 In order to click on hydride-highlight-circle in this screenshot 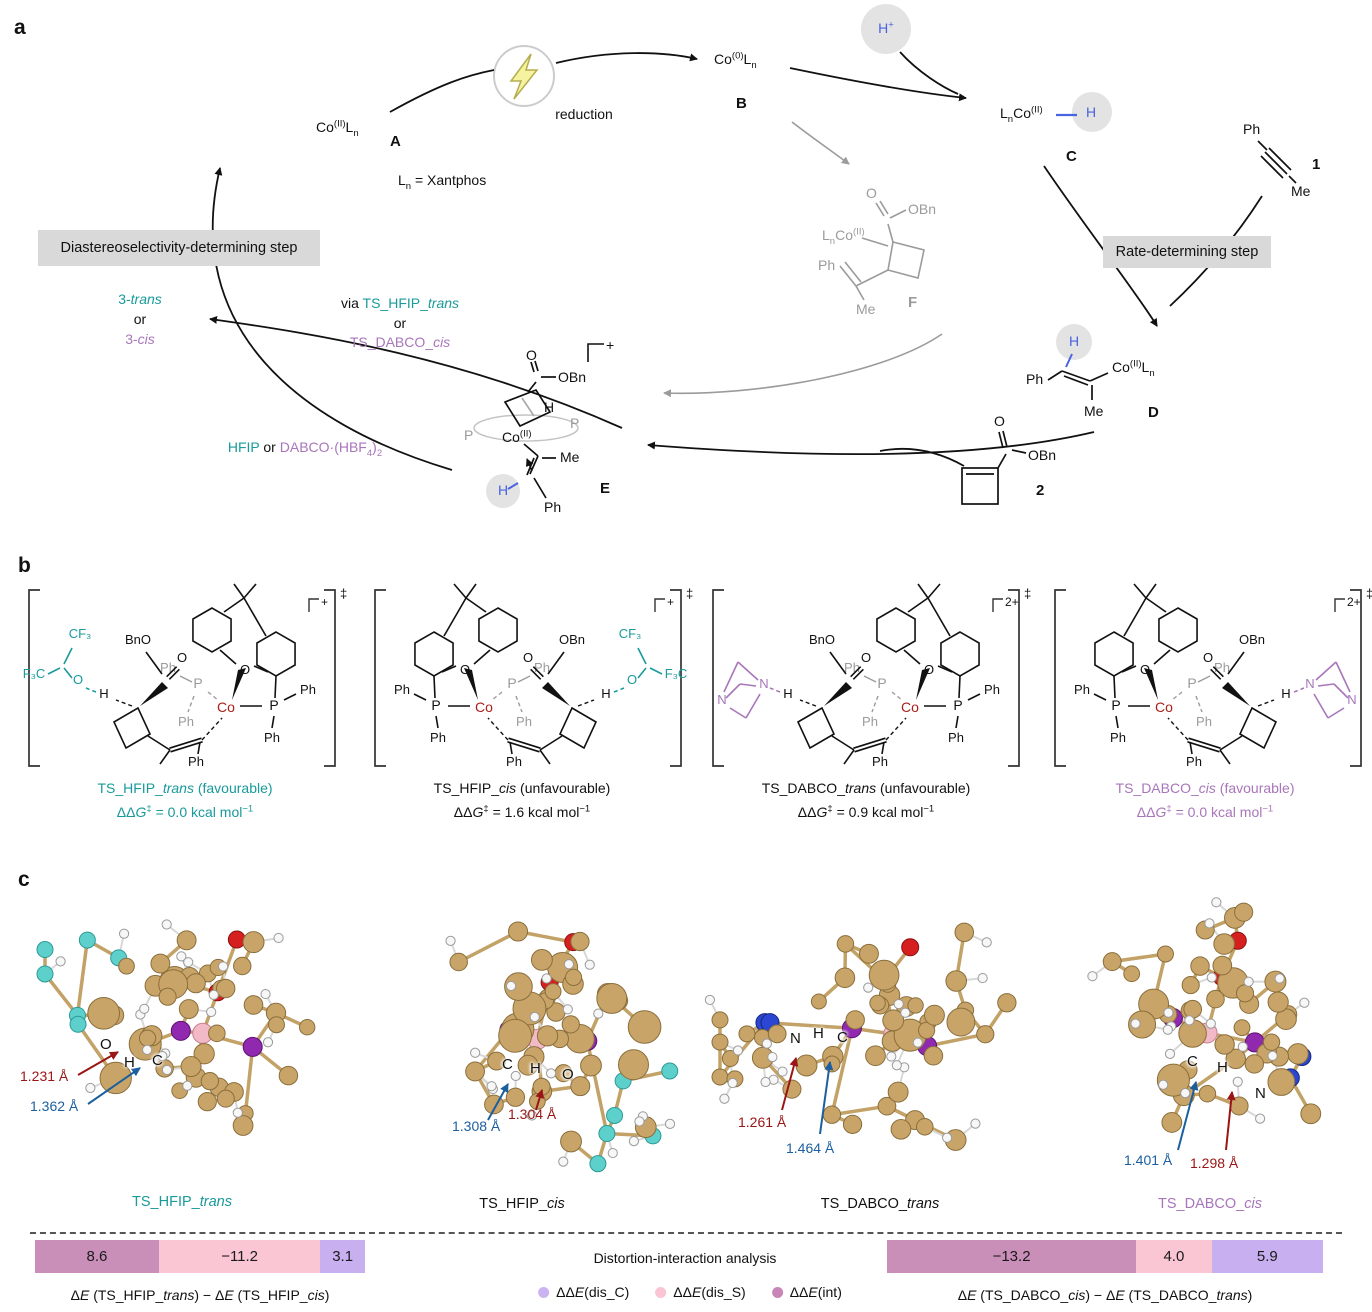, I will do `click(1092, 112)`.